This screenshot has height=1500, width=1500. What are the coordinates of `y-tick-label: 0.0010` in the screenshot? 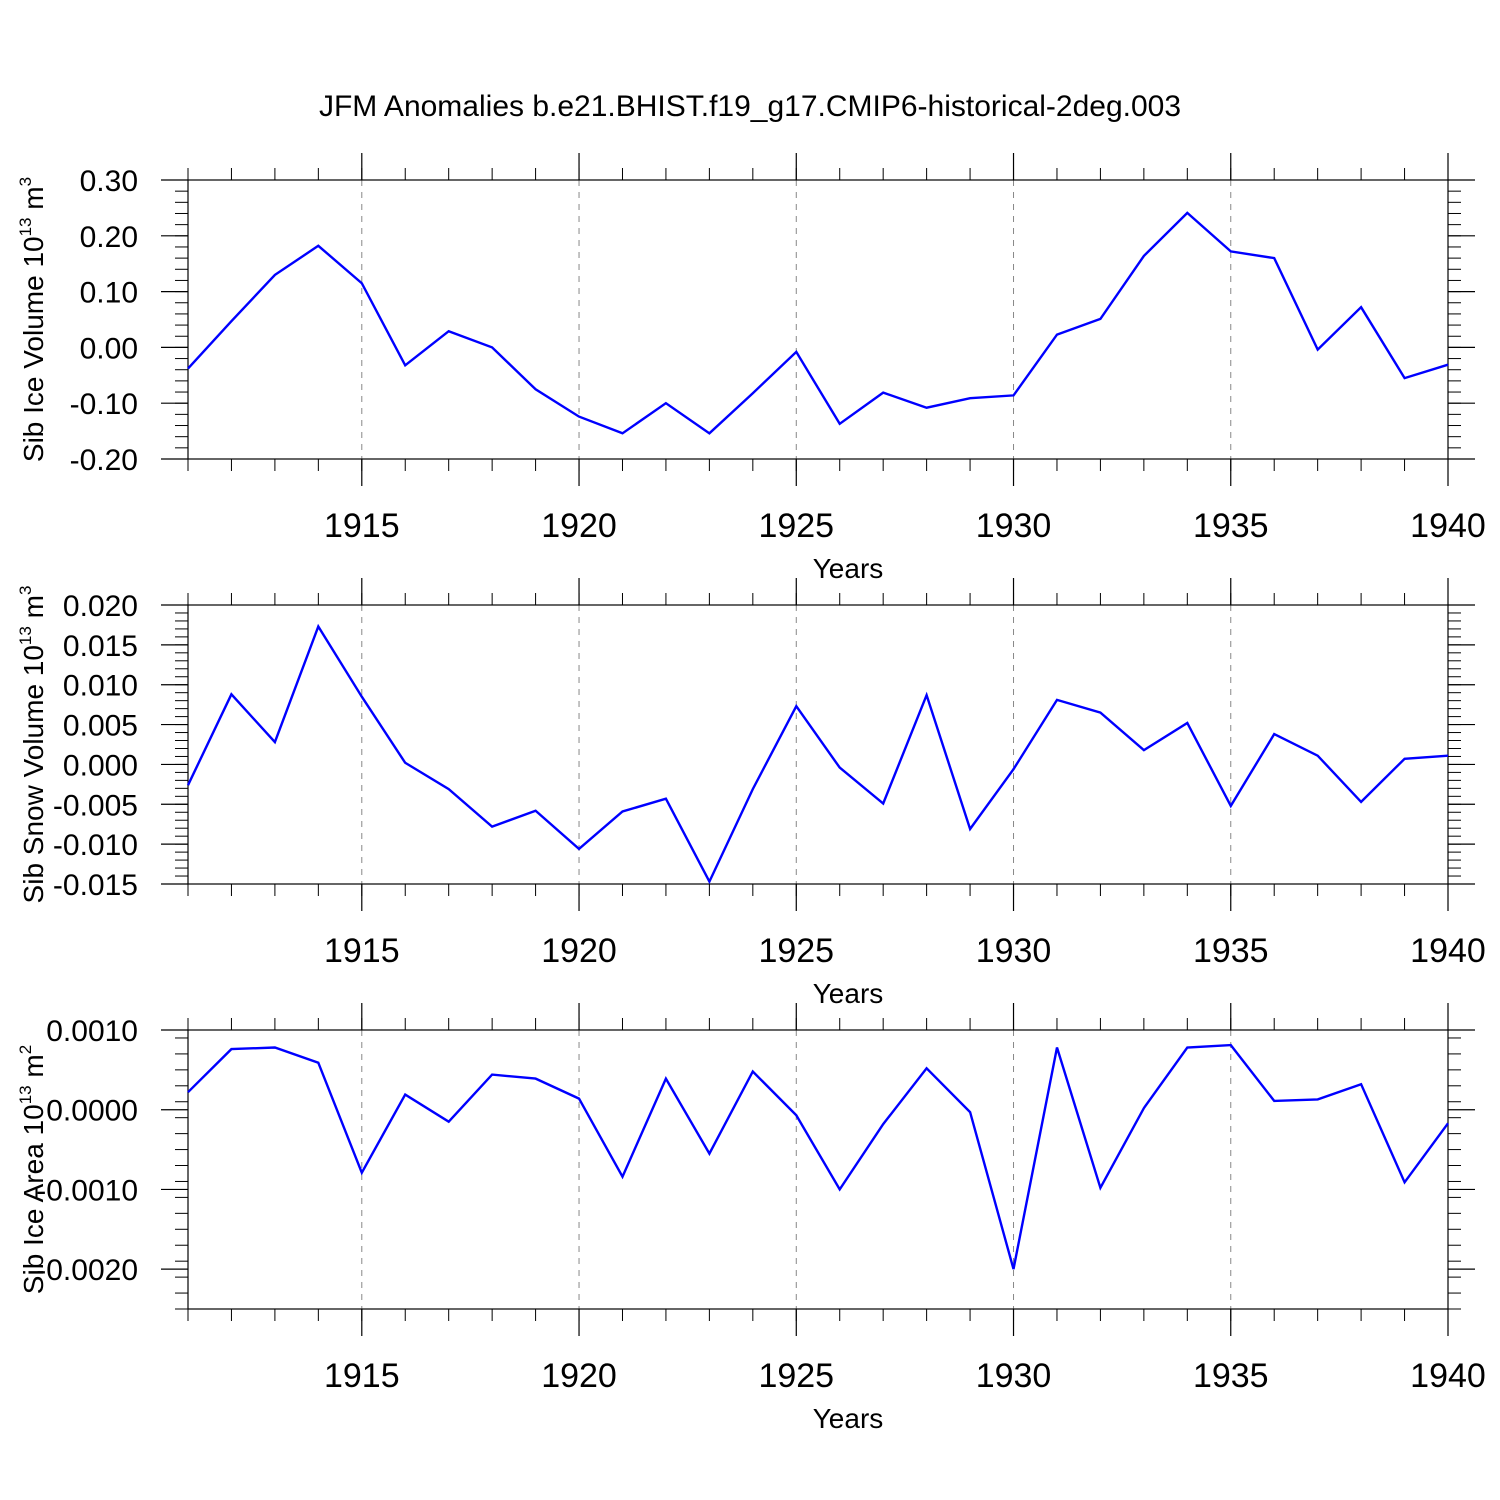 It's located at (92, 1031).